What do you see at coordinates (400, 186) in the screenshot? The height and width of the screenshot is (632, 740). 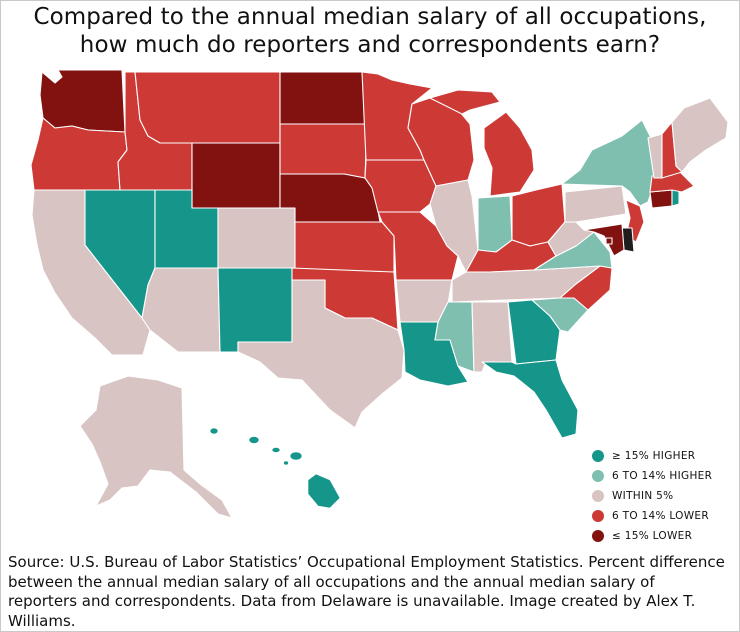 I see `state-iowa` at bounding box center [400, 186].